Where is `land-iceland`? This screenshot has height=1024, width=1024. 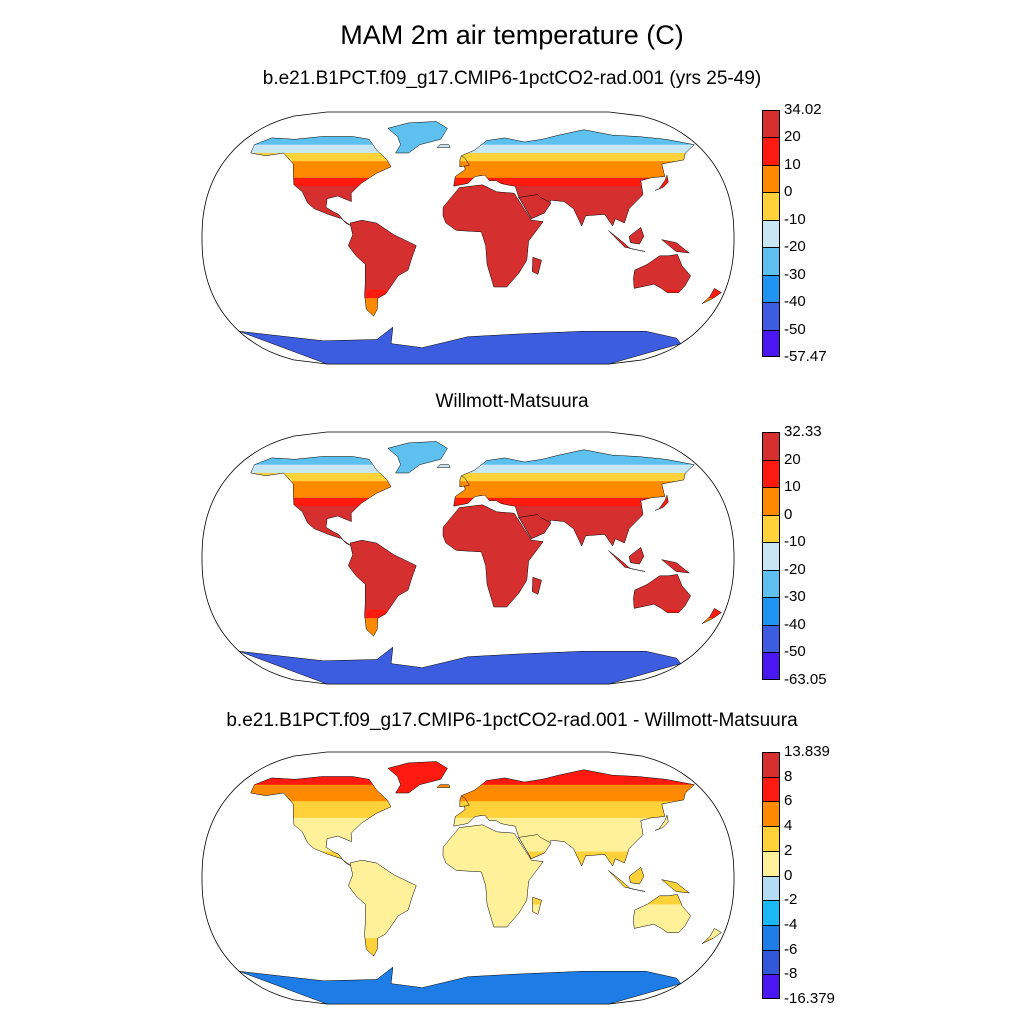 land-iceland is located at coordinates (443, 466).